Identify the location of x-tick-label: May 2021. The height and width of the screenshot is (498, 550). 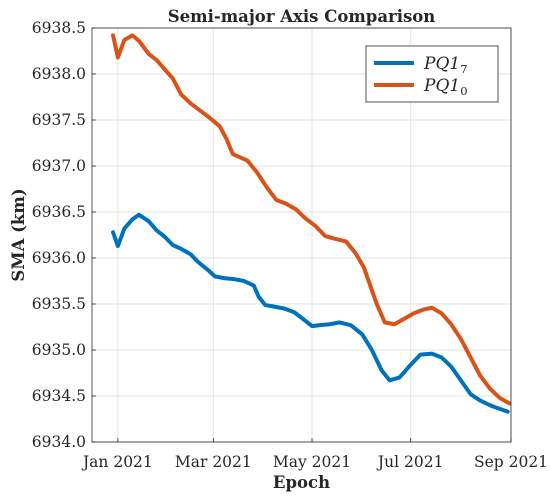
(312, 462).